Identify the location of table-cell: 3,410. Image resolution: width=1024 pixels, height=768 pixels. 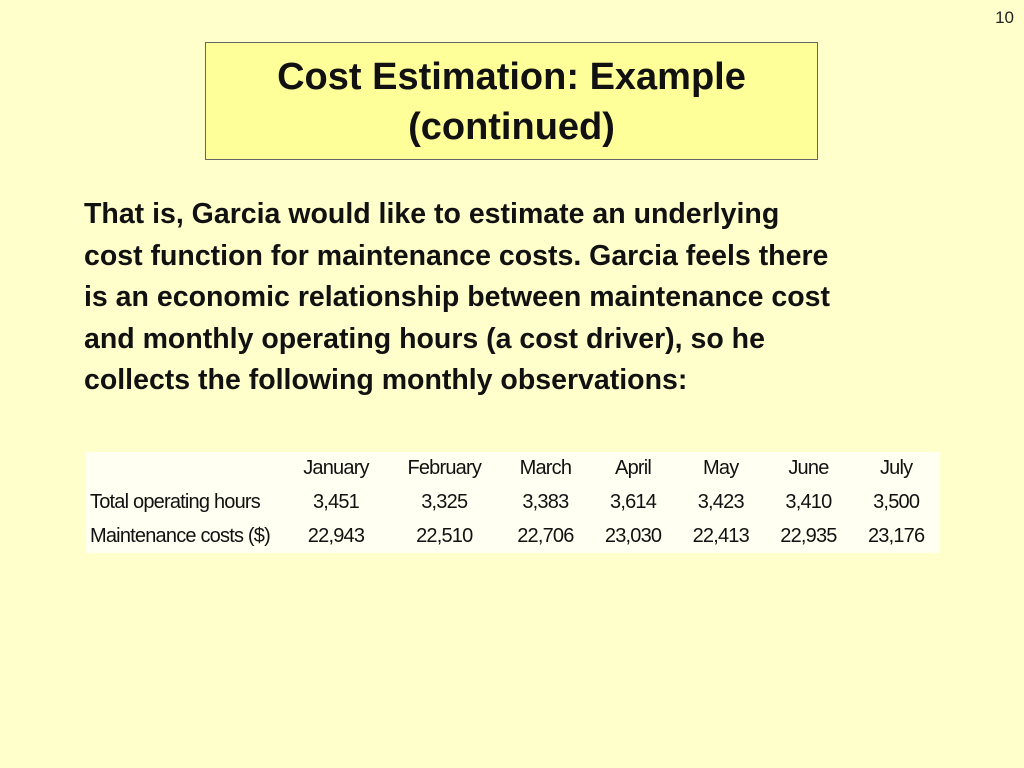
(808, 501).